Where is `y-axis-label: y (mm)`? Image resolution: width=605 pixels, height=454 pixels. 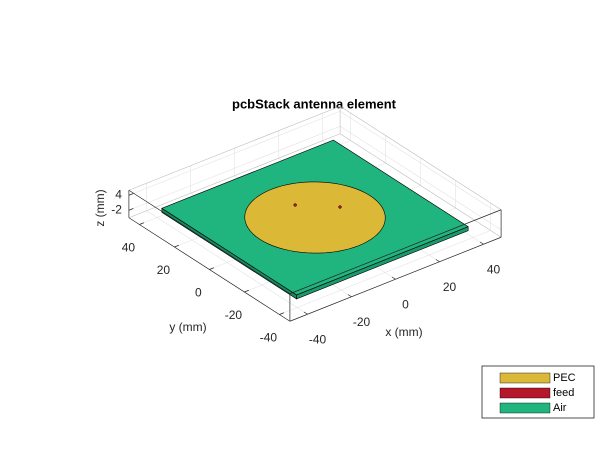
y-axis-label: y (mm) is located at coordinates (187, 327).